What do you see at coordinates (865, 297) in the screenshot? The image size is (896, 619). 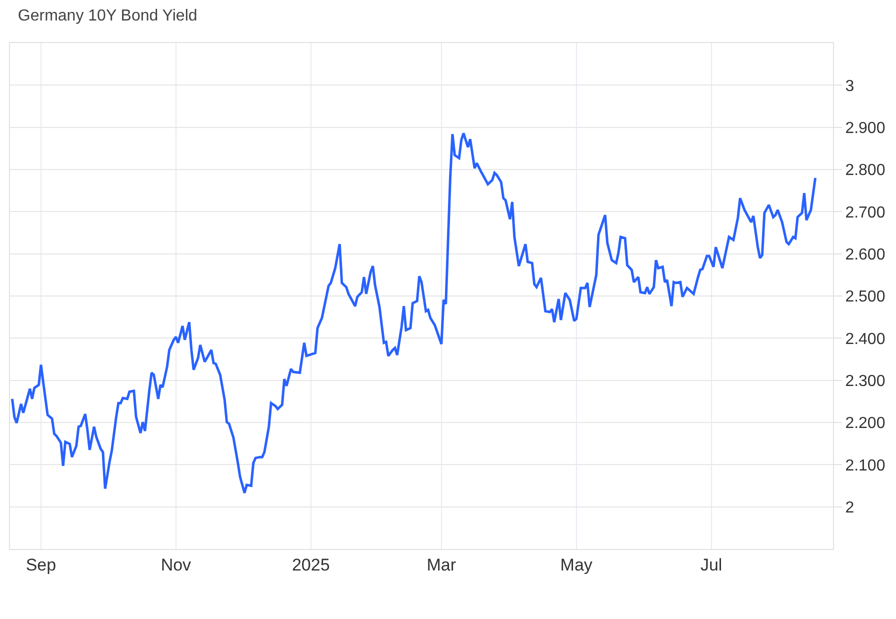 I see `y-tick-label: 2.500` at bounding box center [865, 297].